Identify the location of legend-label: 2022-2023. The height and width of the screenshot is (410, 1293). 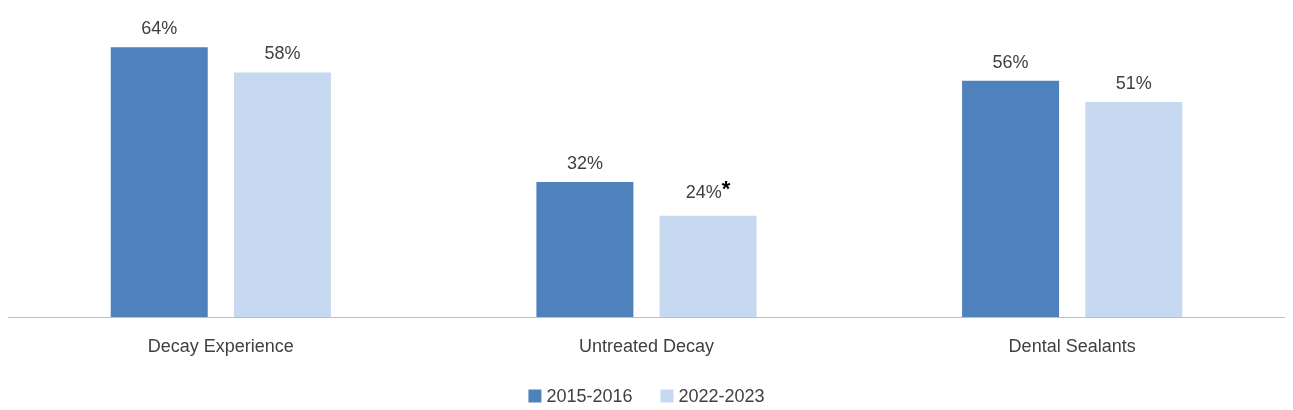
(721, 396).